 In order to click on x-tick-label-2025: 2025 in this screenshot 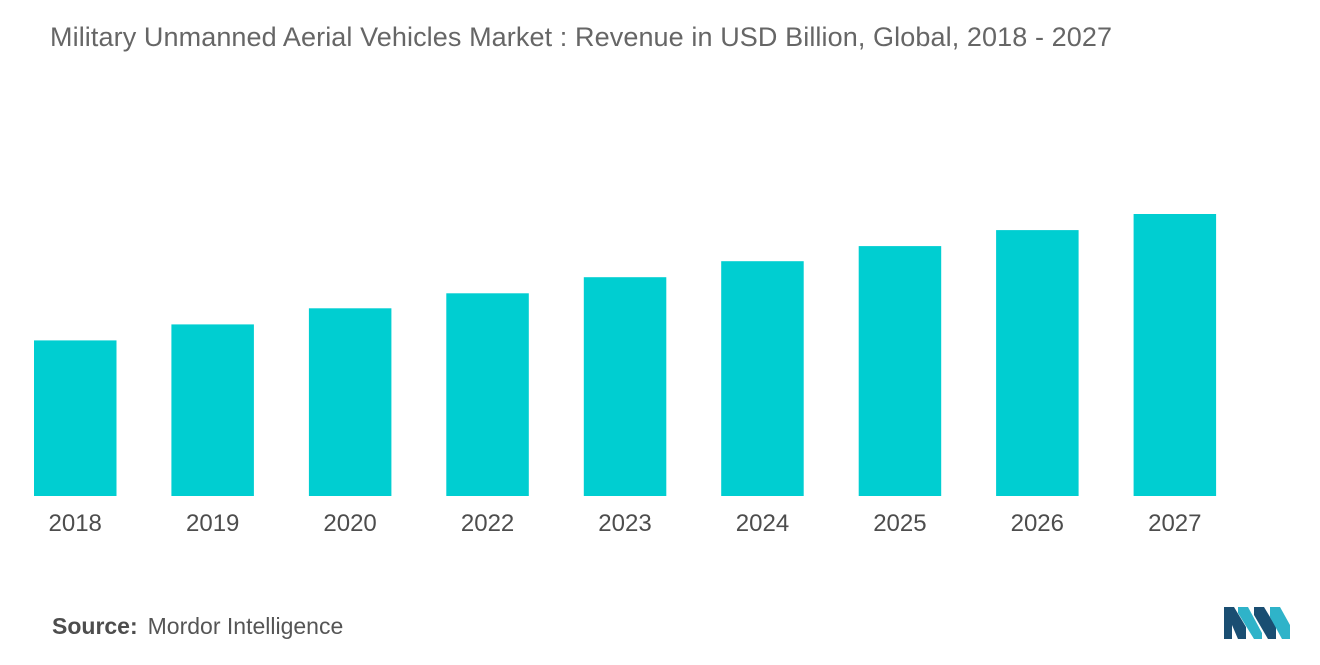, I will do `click(899, 523)`.